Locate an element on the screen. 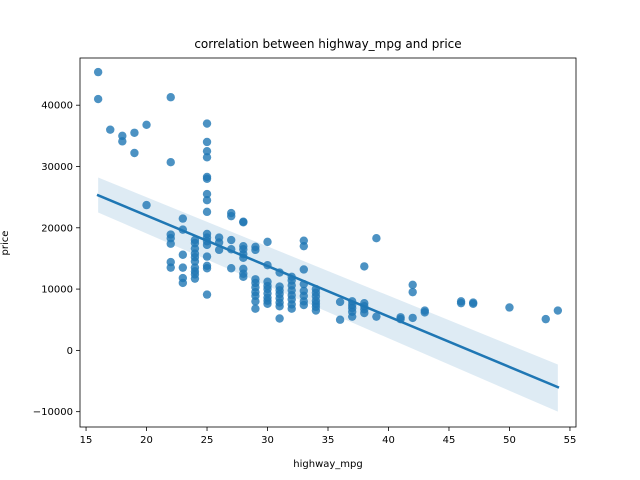 The height and width of the screenshot is (480, 640). x-tick-label: 45 is located at coordinates (449, 440).